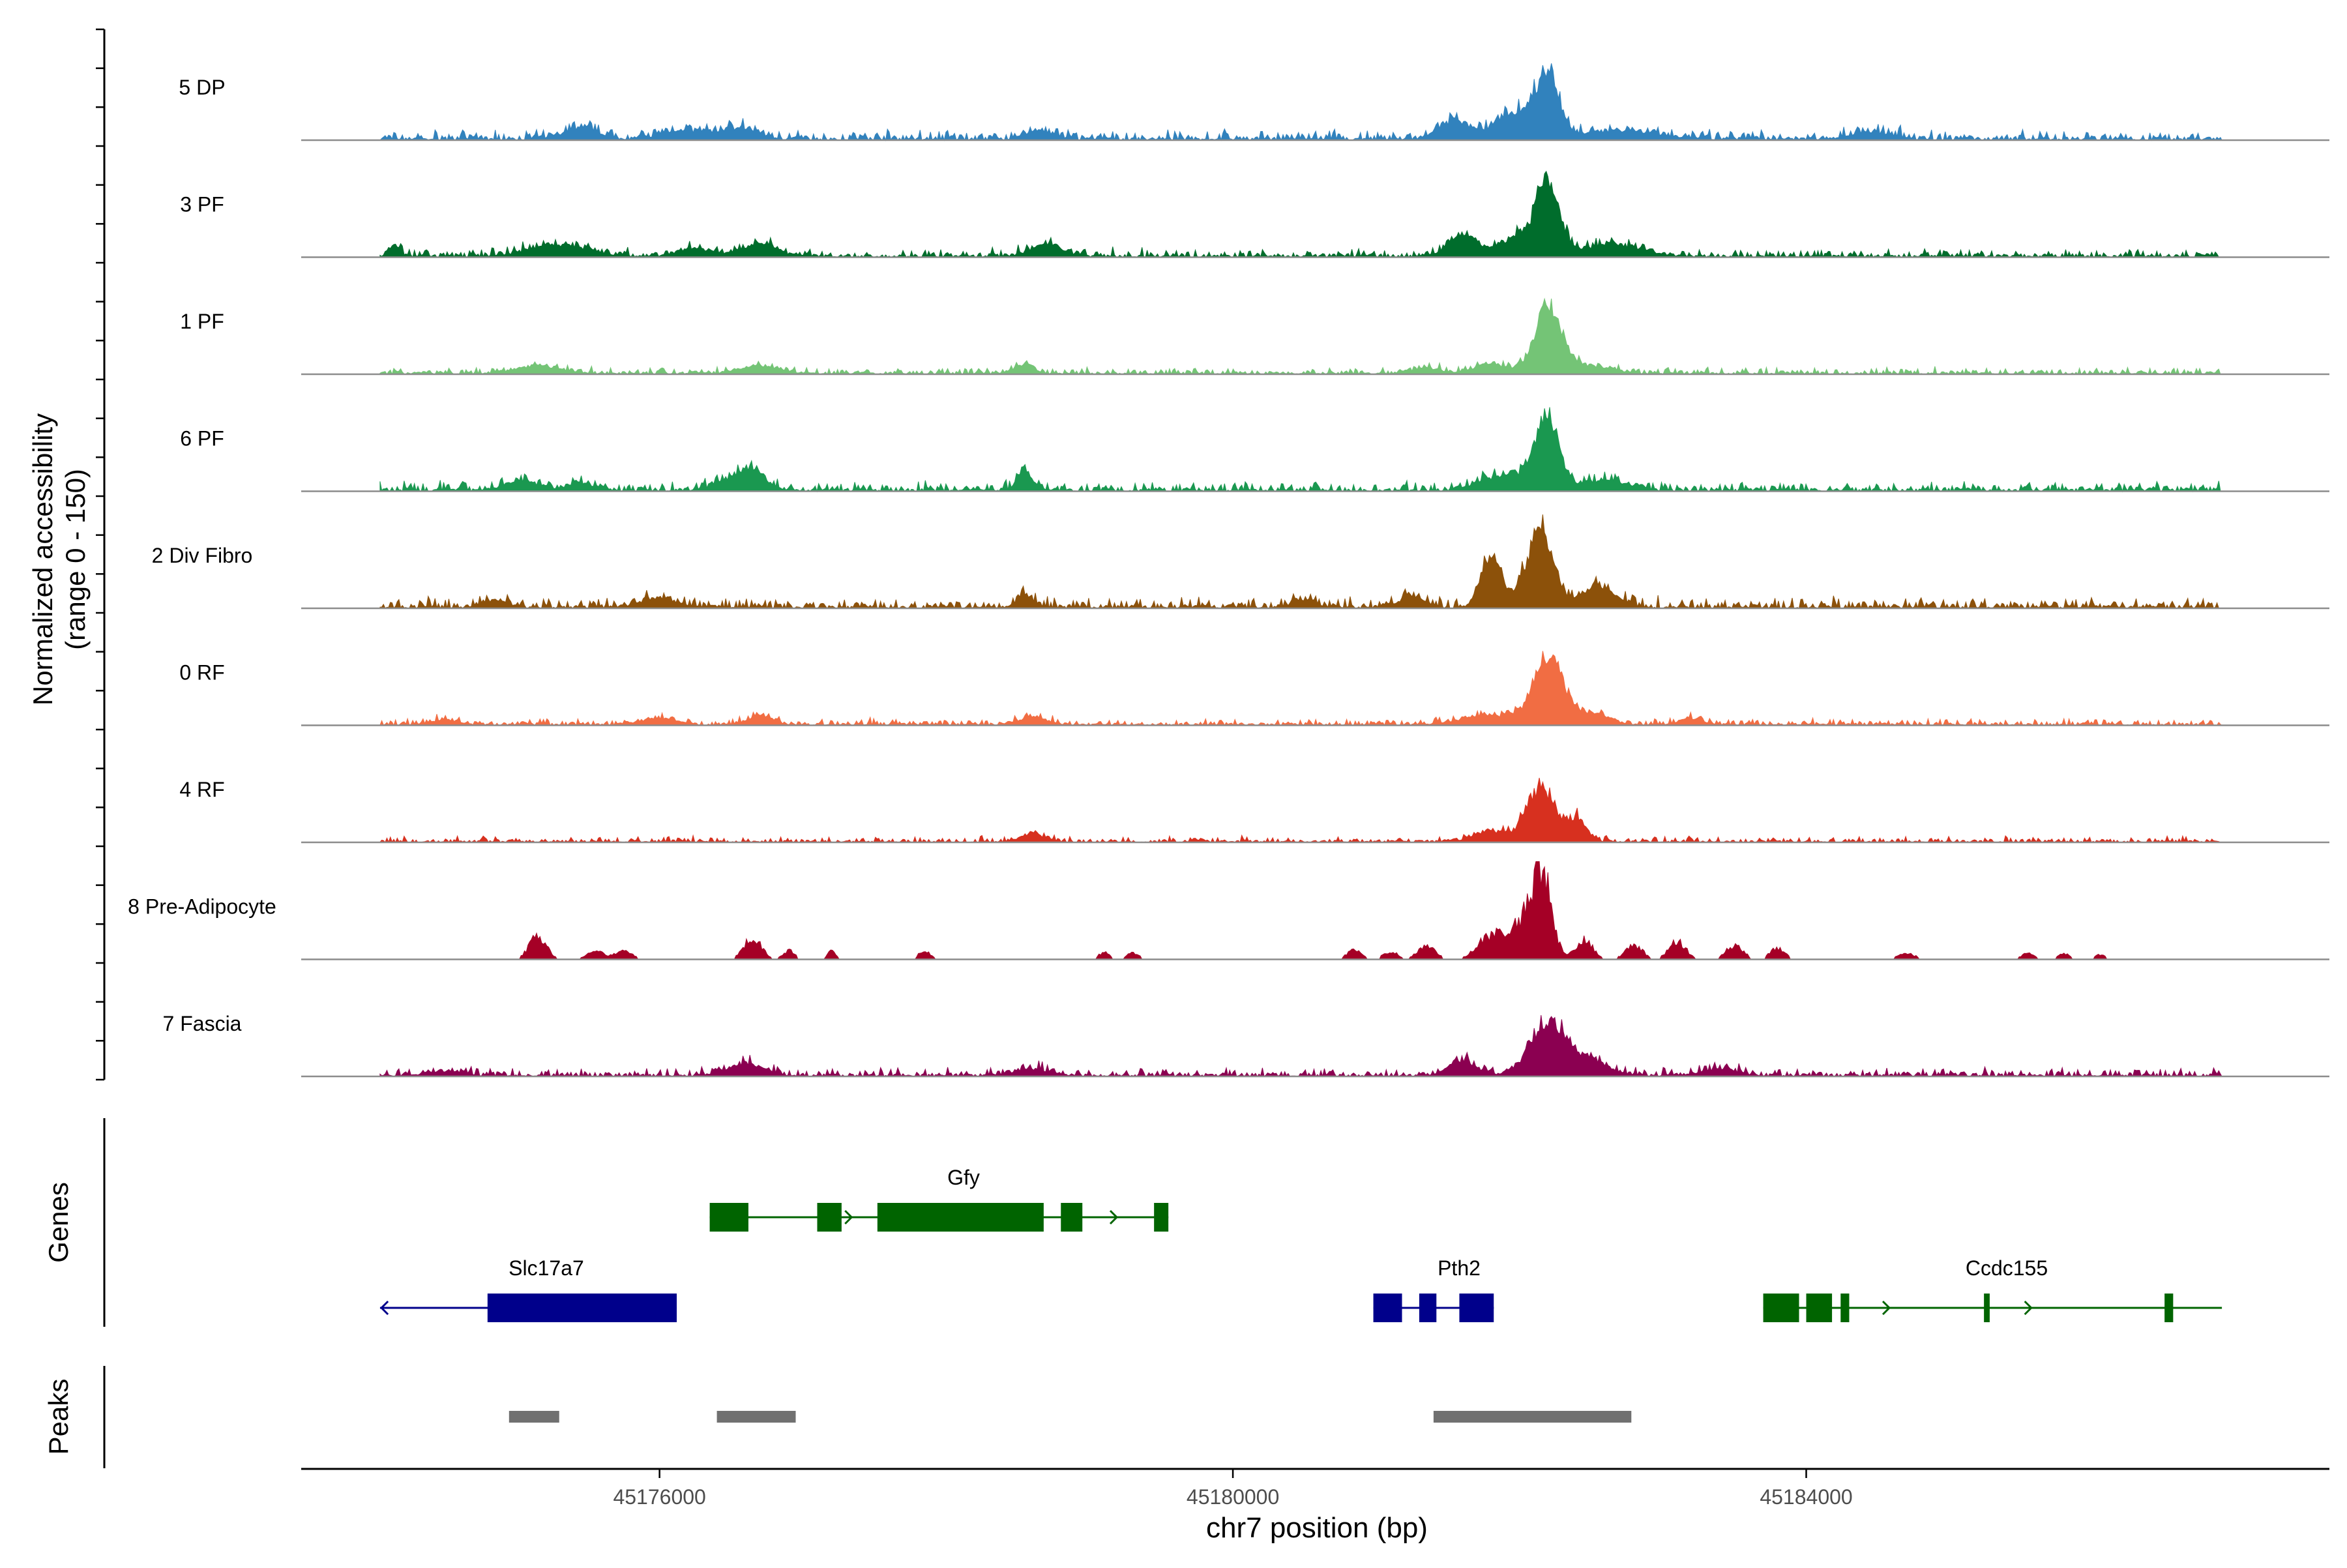  I want to click on track-5-dp: 5 DP, so click(1254, 102).